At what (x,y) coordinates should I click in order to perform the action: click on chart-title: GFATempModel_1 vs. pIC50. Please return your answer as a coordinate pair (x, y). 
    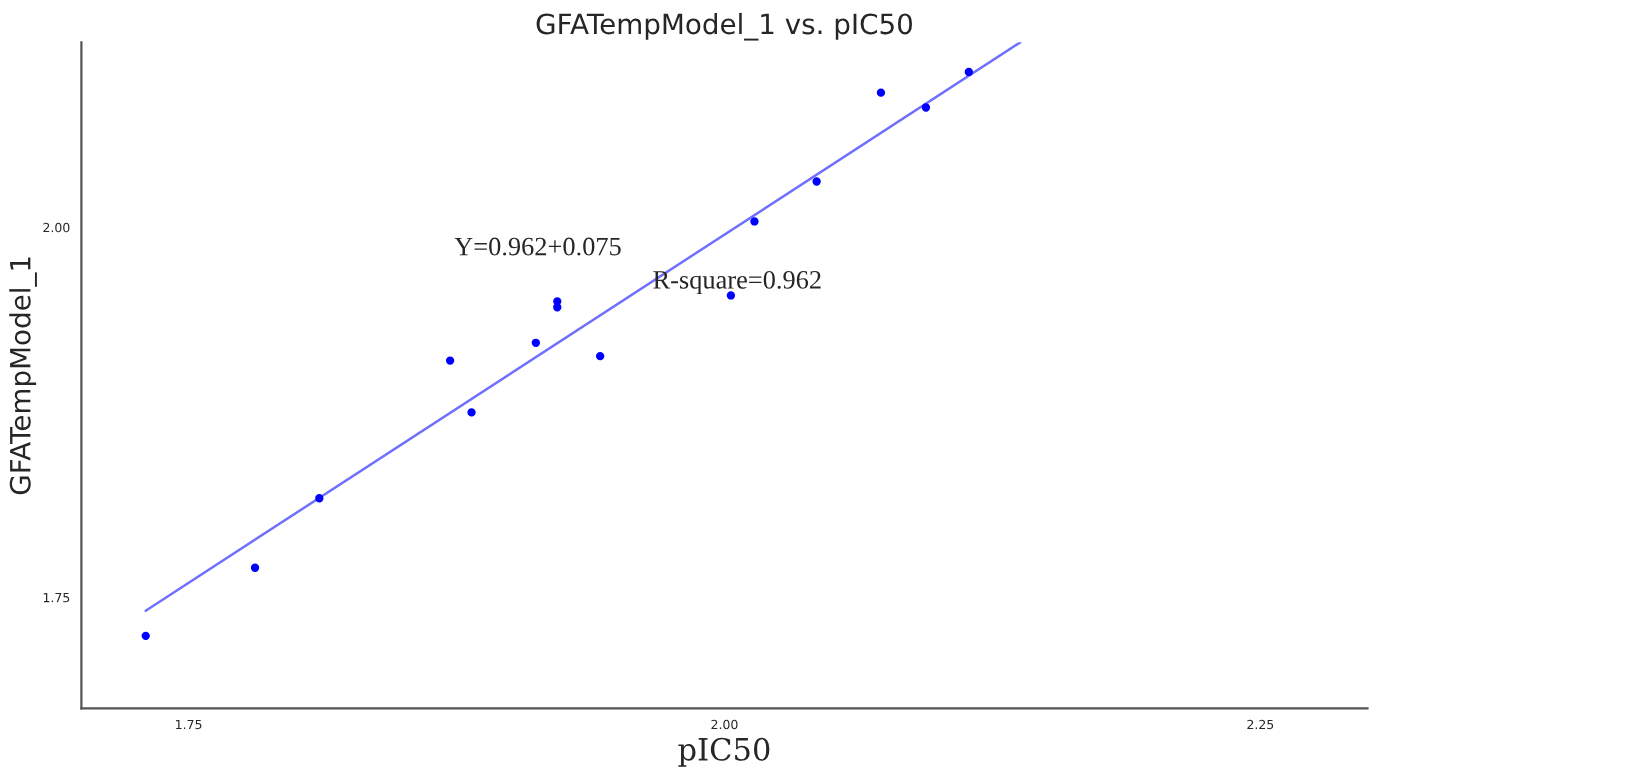
    Looking at the image, I should click on (724, 26).